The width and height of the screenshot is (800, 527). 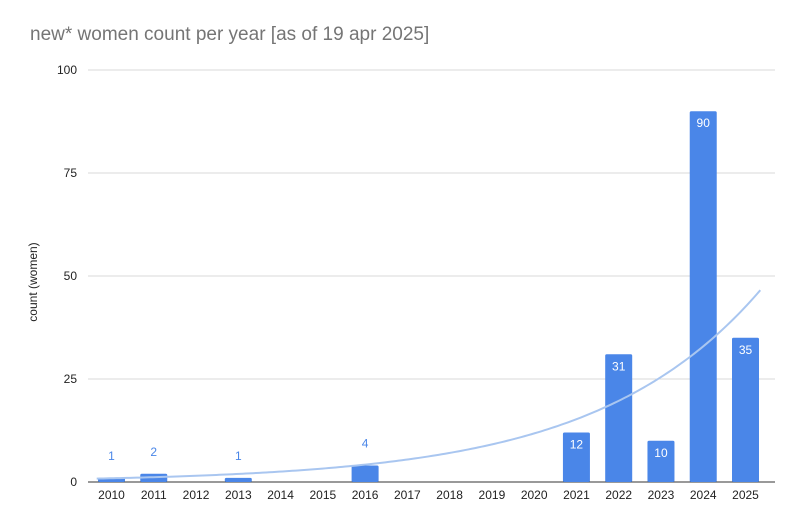 I want to click on y-tick-label: 75, so click(x=71, y=173).